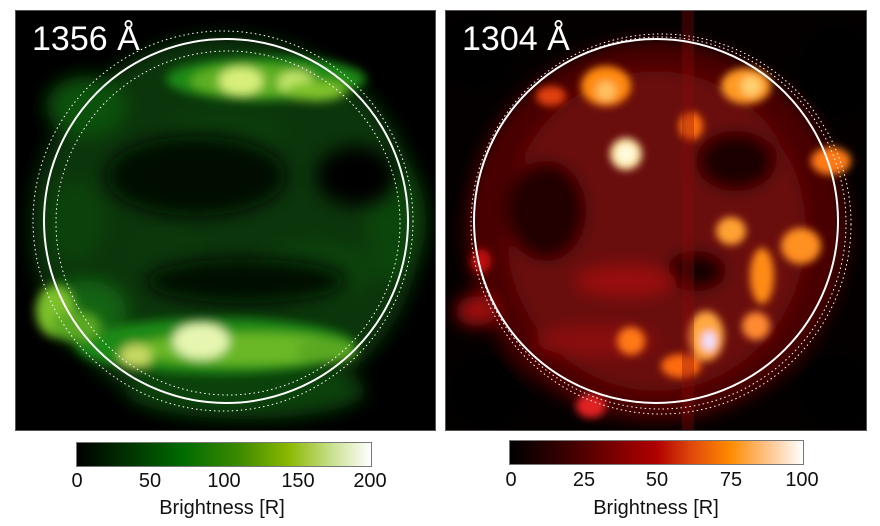 Image resolution: width=880 pixels, height=526 pixels. I want to click on colorbar-tick: 75, so click(731, 480).